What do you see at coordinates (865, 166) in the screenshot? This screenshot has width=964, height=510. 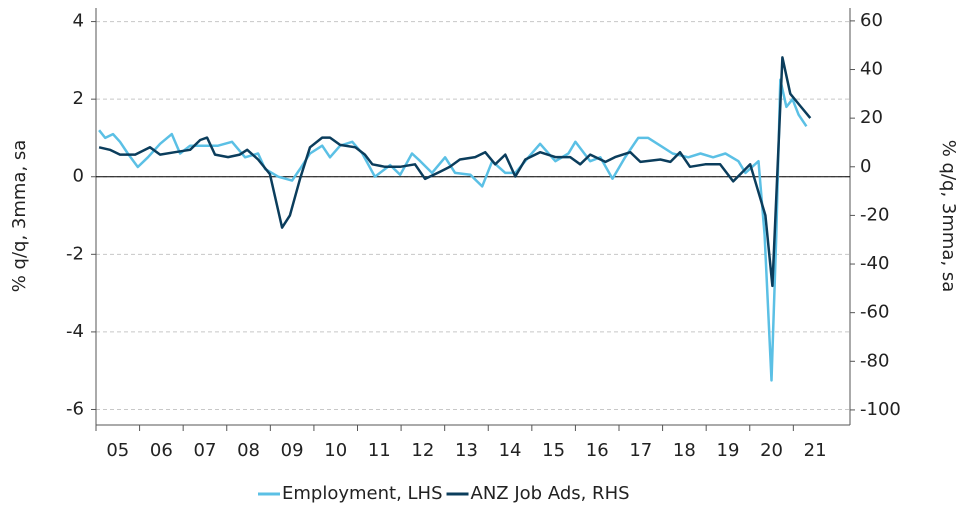 I see `y2-tick-label: 0` at bounding box center [865, 166].